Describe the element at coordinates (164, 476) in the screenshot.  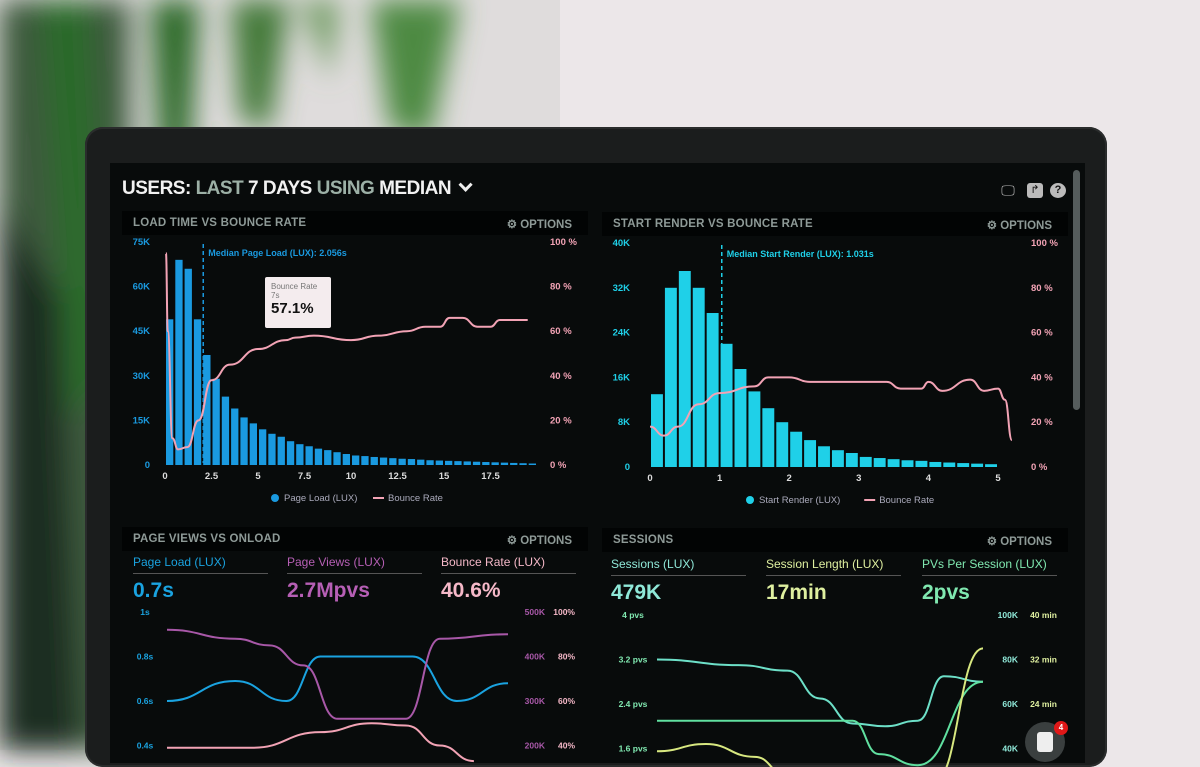
I see `x-tick-label: 0` at that location.